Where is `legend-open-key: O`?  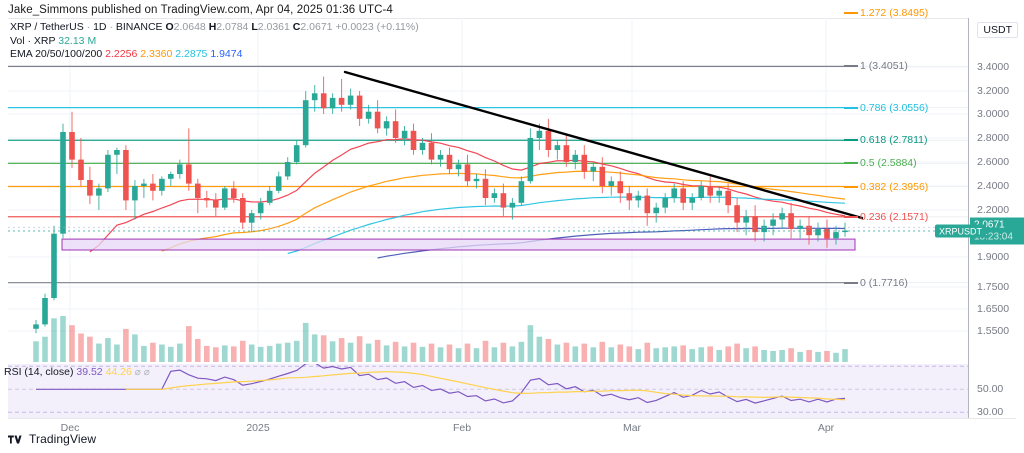
legend-open-key: O is located at coordinates (169, 27).